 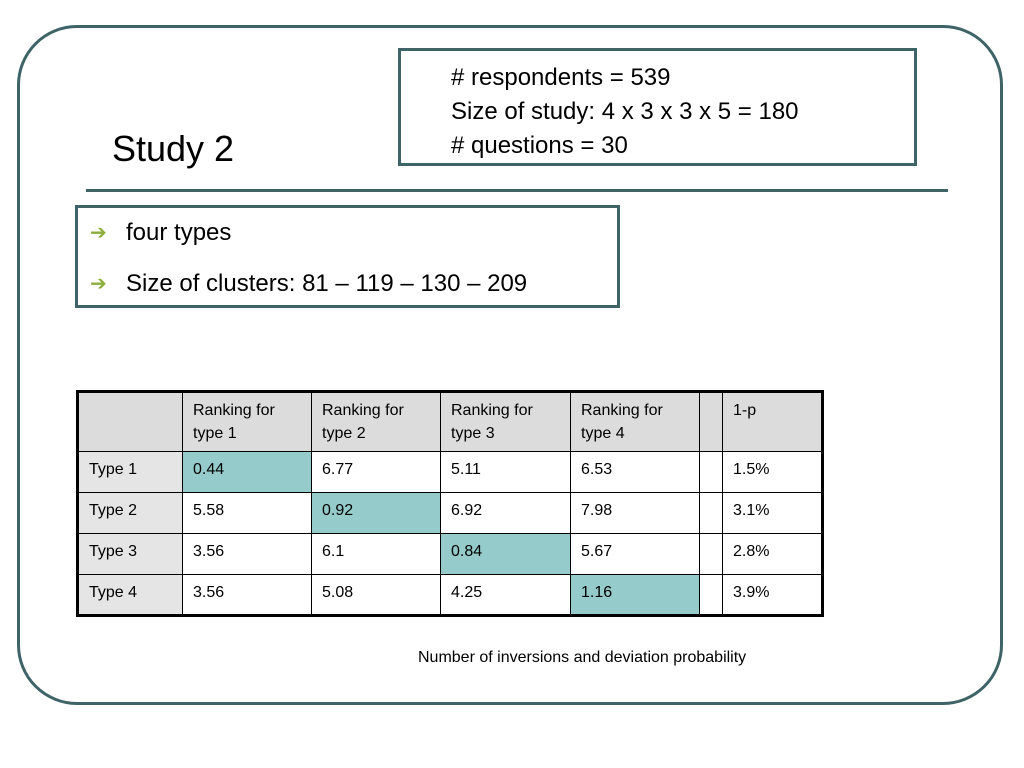 What do you see at coordinates (539, 145) in the screenshot?
I see `info-line-questions: # questions = 30` at bounding box center [539, 145].